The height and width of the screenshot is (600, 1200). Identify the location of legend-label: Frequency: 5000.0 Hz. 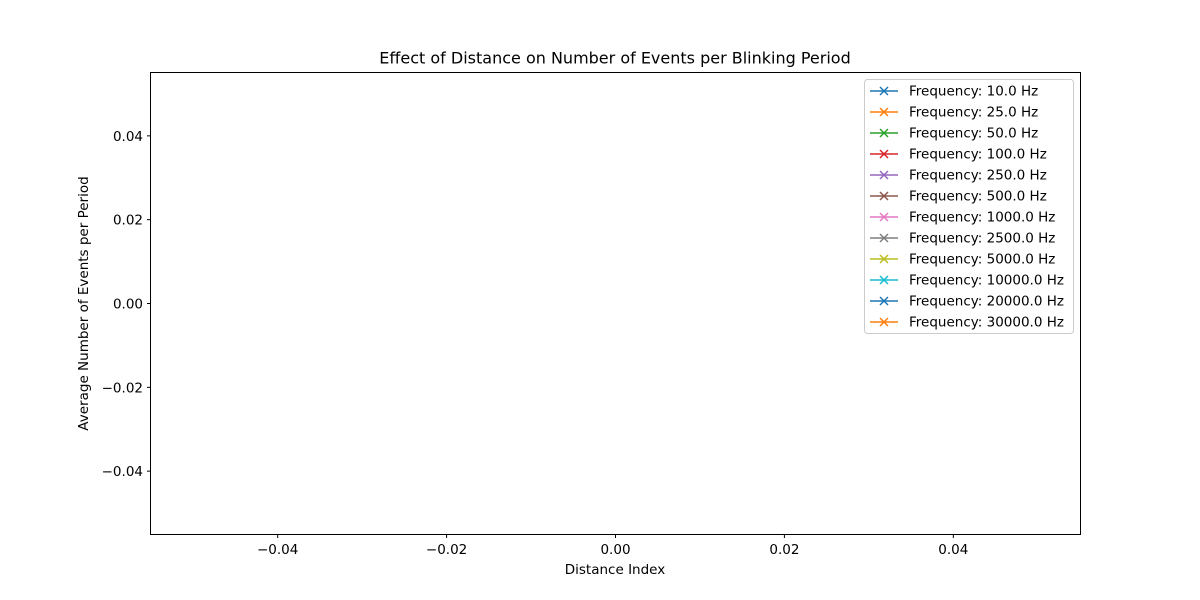
(982, 260).